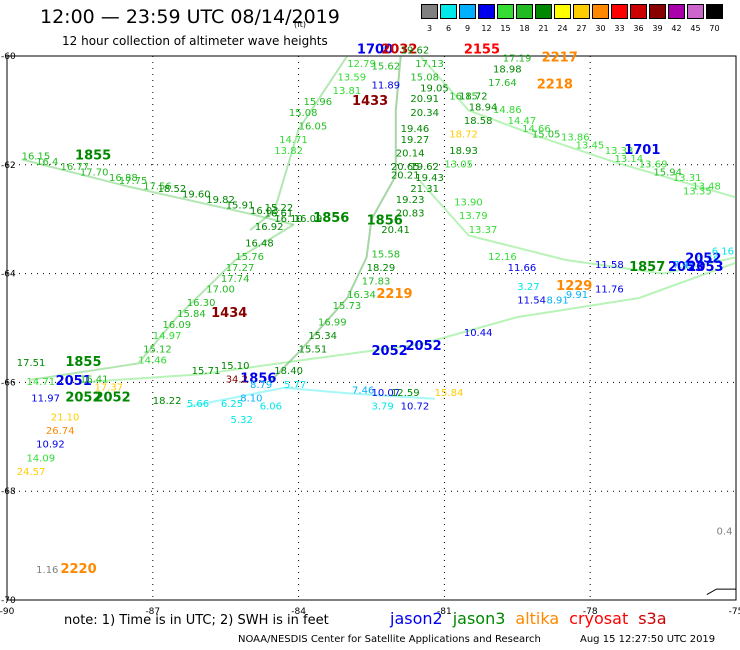 The image size is (740, 650). What do you see at coordinates (167, 401) in the screenshot?
I see `wave-height-label: 18.22` at bounding box center [167, 401].